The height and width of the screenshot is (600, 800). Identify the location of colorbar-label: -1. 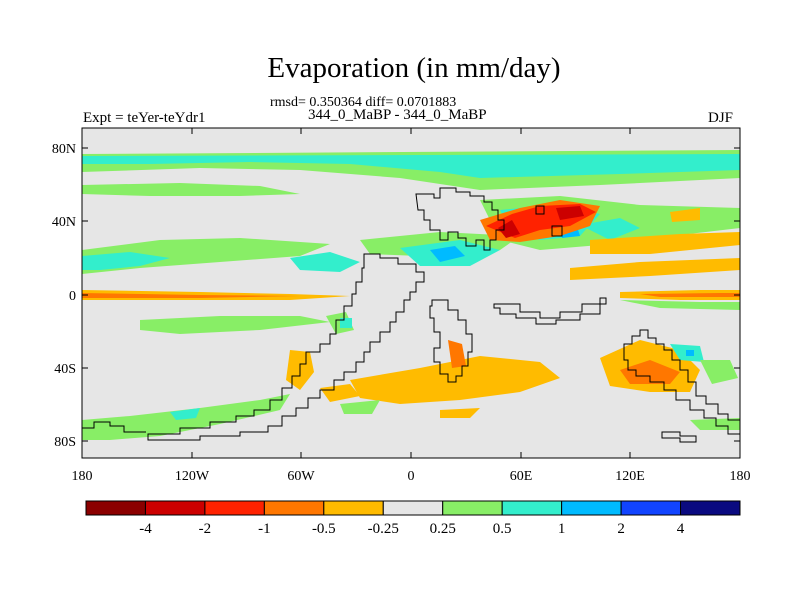
(264, 529).